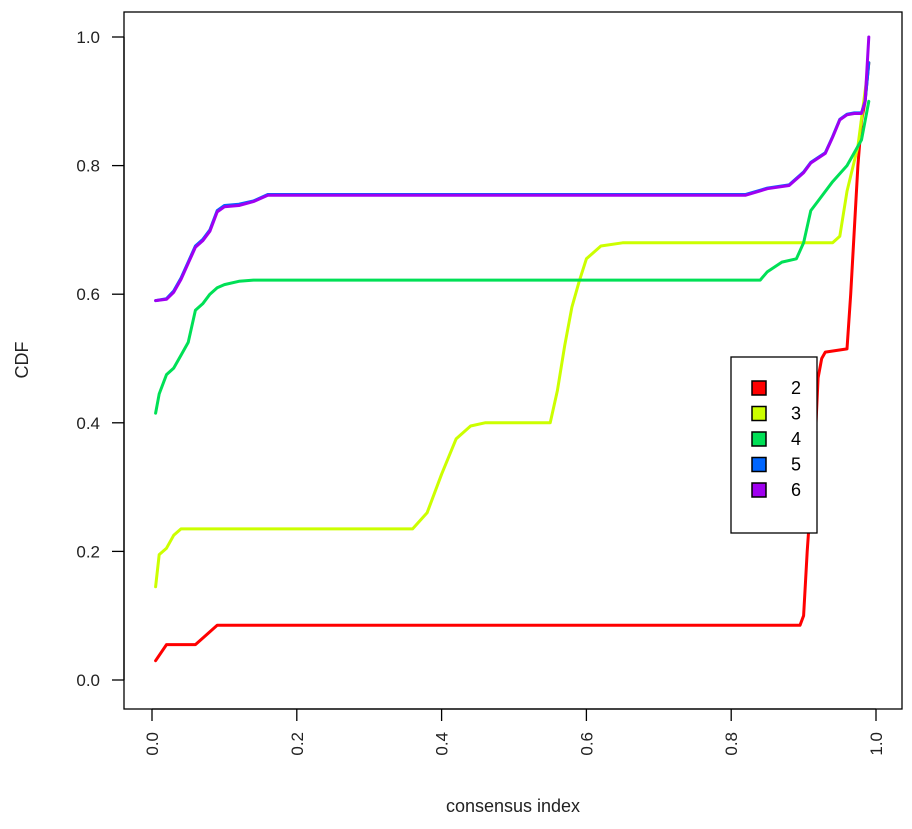 The height and width of the screenshot is (829, 912). I want to click on legend-box, so click(774, 445).